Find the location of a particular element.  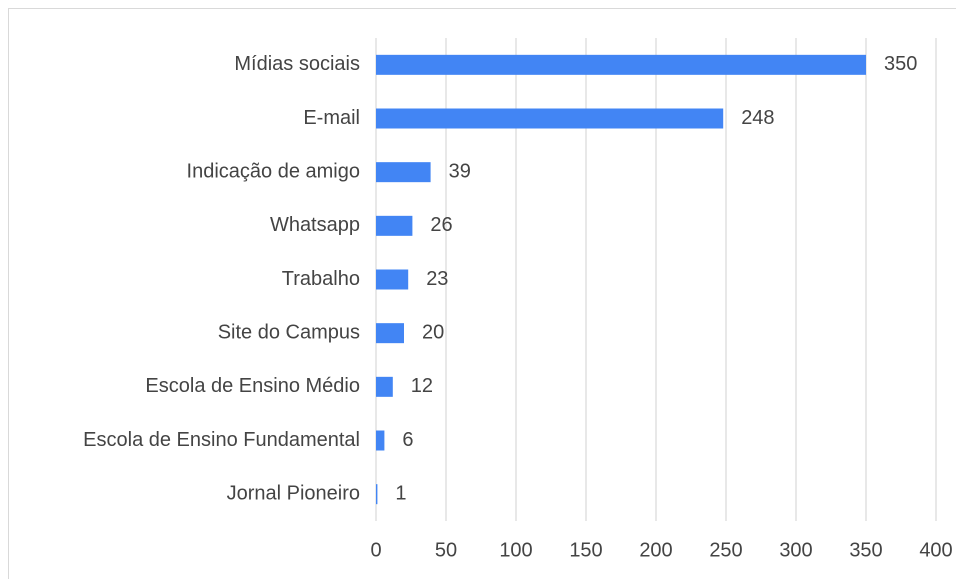

y-tick-label: Whatsapp is located at coordinates (315, 225).